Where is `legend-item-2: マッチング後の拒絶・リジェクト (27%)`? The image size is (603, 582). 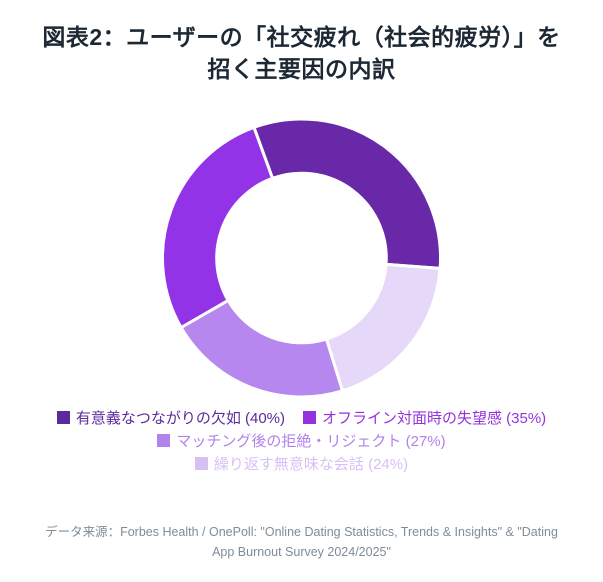 legend-item-2: マッチング後の拒絶・リジェクト (27%) is located at coordinates (301, 441).